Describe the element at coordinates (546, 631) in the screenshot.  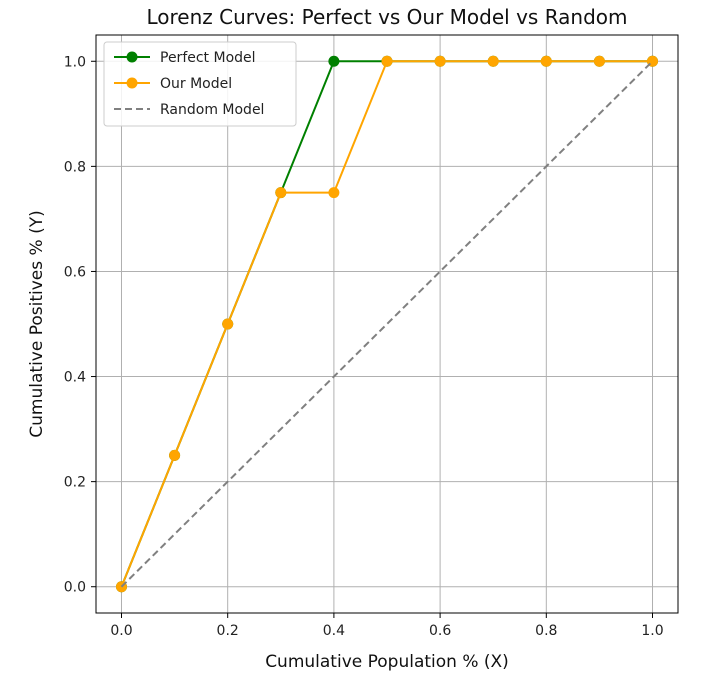
I see `x-tick-label: 0.8` at that location.